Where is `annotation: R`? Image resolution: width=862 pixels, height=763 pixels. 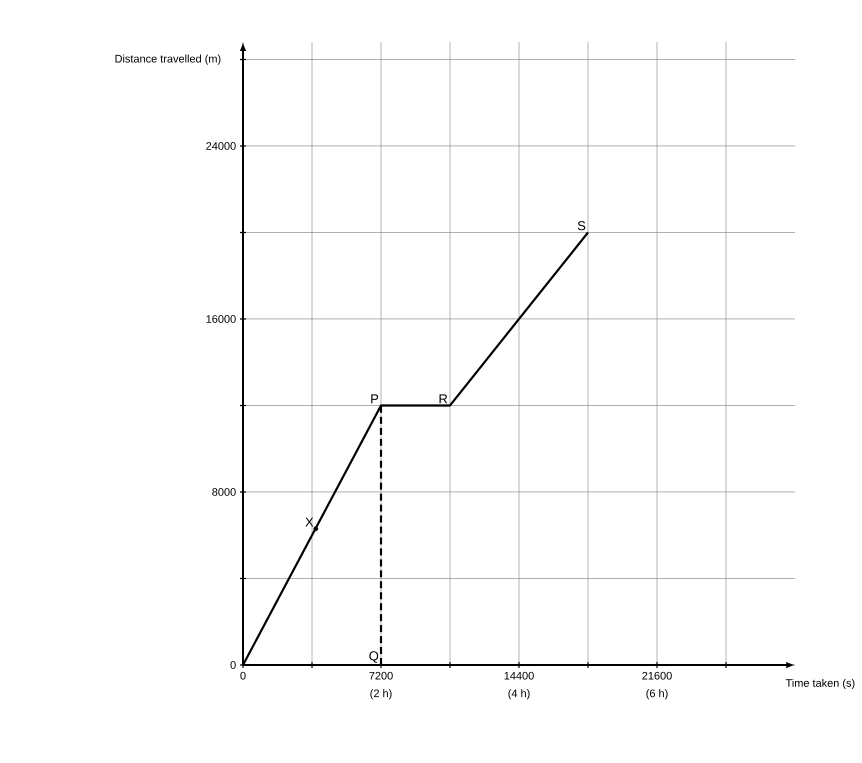
annotation: R is located at coordinates (444, 399).